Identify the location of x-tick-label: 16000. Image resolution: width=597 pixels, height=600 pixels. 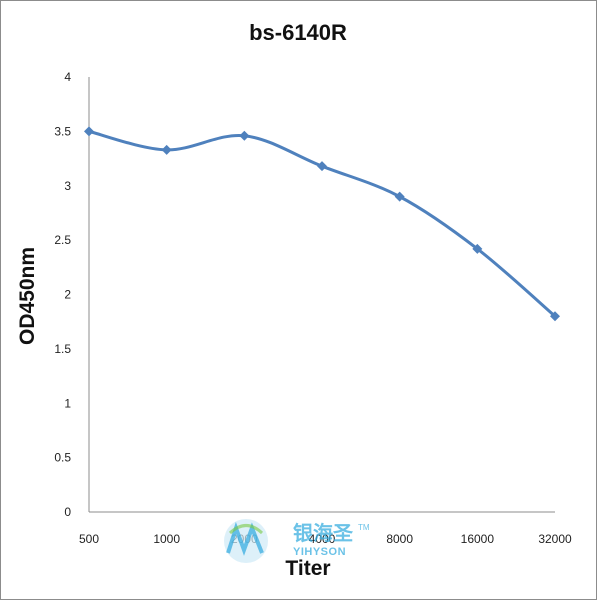
(478, 539).